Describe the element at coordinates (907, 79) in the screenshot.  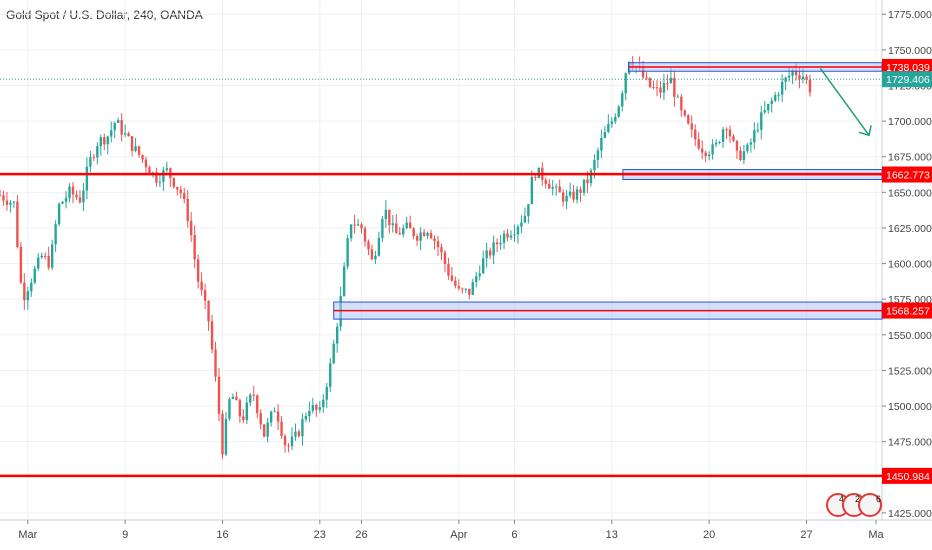
I see `last-price-label-bg` at that location.